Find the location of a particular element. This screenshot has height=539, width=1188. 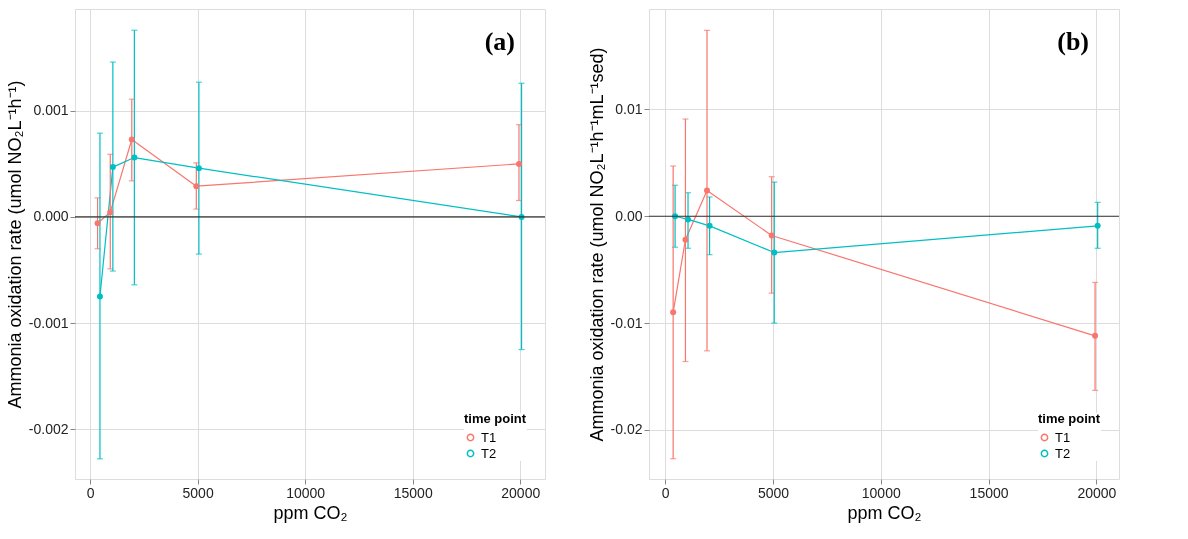

y-tick-label: 0.01 is located at coordinates (629, 108).